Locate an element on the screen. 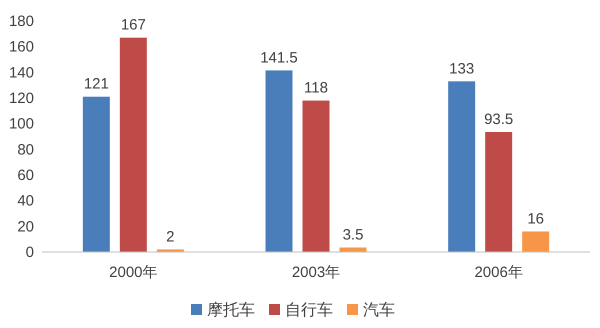 Image resolution: width=600 pixels, height=328 pixels. label: 141.5 is located at coordinates (279, 57).